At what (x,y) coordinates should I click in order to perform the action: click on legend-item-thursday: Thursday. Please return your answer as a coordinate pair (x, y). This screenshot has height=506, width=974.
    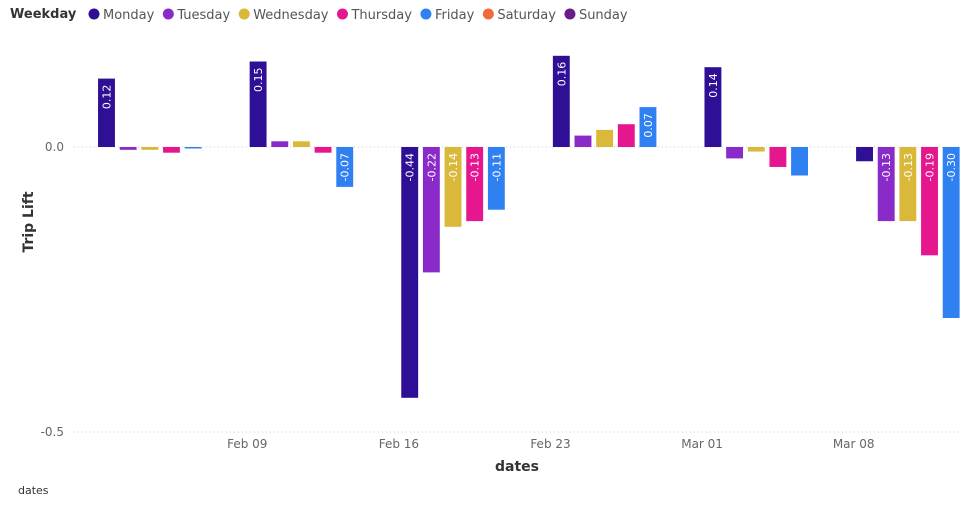
    Looking at the image, I should click on (374, 15).